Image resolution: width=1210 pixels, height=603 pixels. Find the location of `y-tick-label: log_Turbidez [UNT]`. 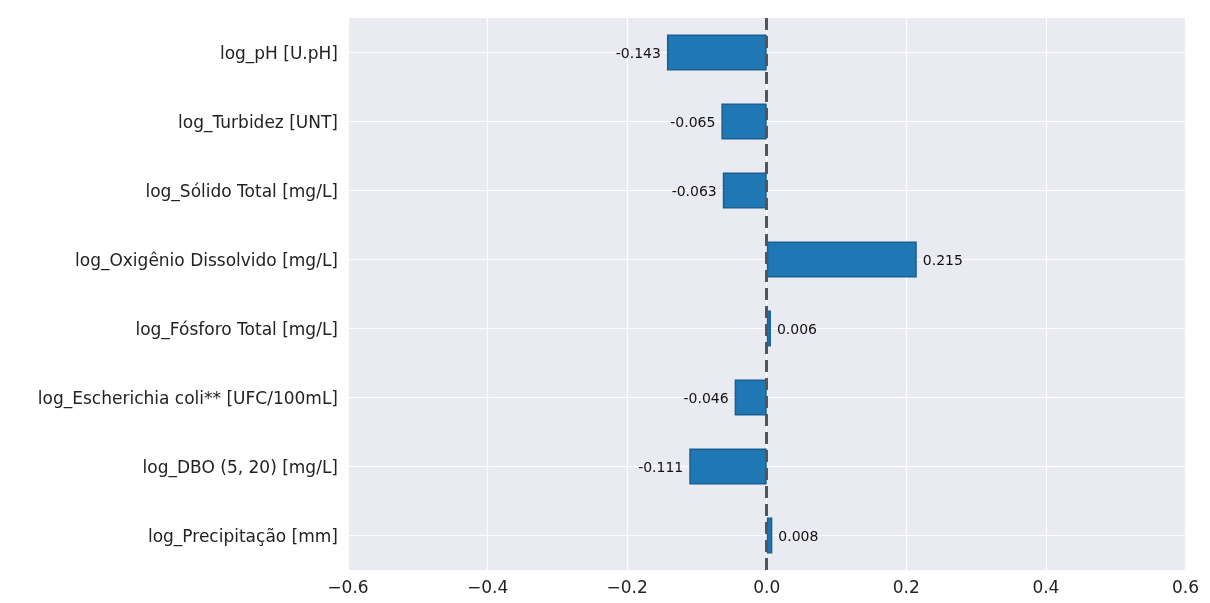

y-tick-label: log_Turbidez [UNT] is located at coordinates (258, 122).